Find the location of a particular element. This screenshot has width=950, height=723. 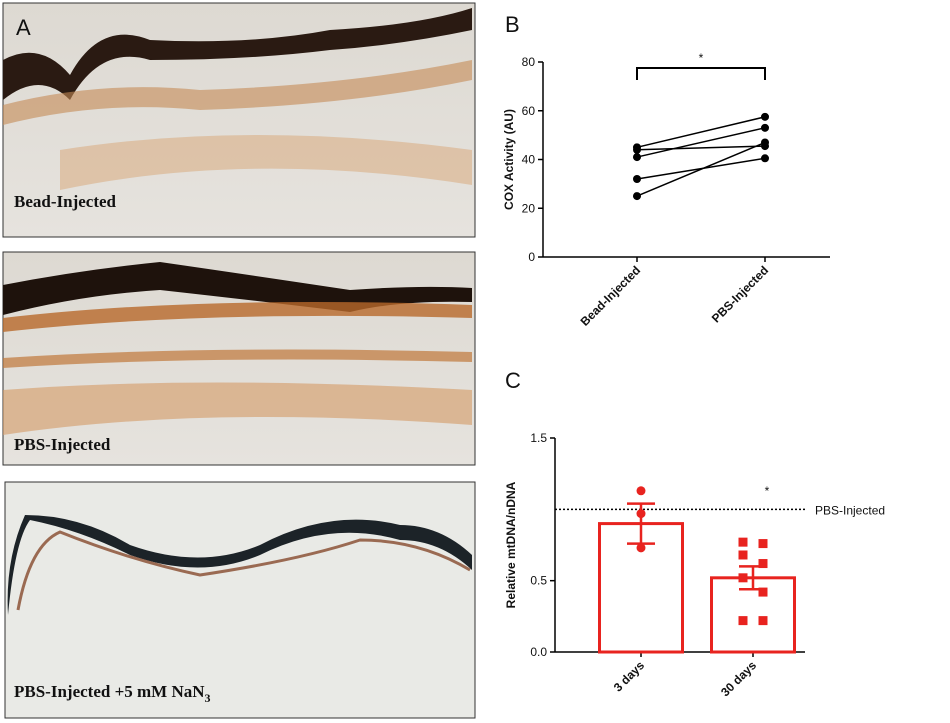

caption-text: PBS-Injected is located at coordinates (62, 444).